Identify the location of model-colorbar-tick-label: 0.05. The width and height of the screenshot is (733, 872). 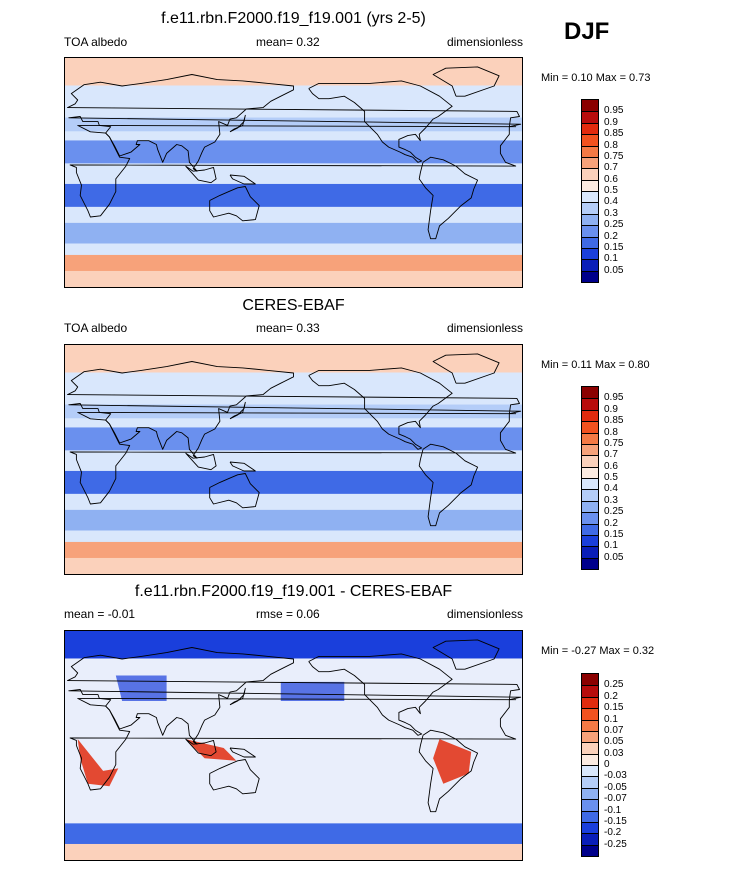
(614, 270).